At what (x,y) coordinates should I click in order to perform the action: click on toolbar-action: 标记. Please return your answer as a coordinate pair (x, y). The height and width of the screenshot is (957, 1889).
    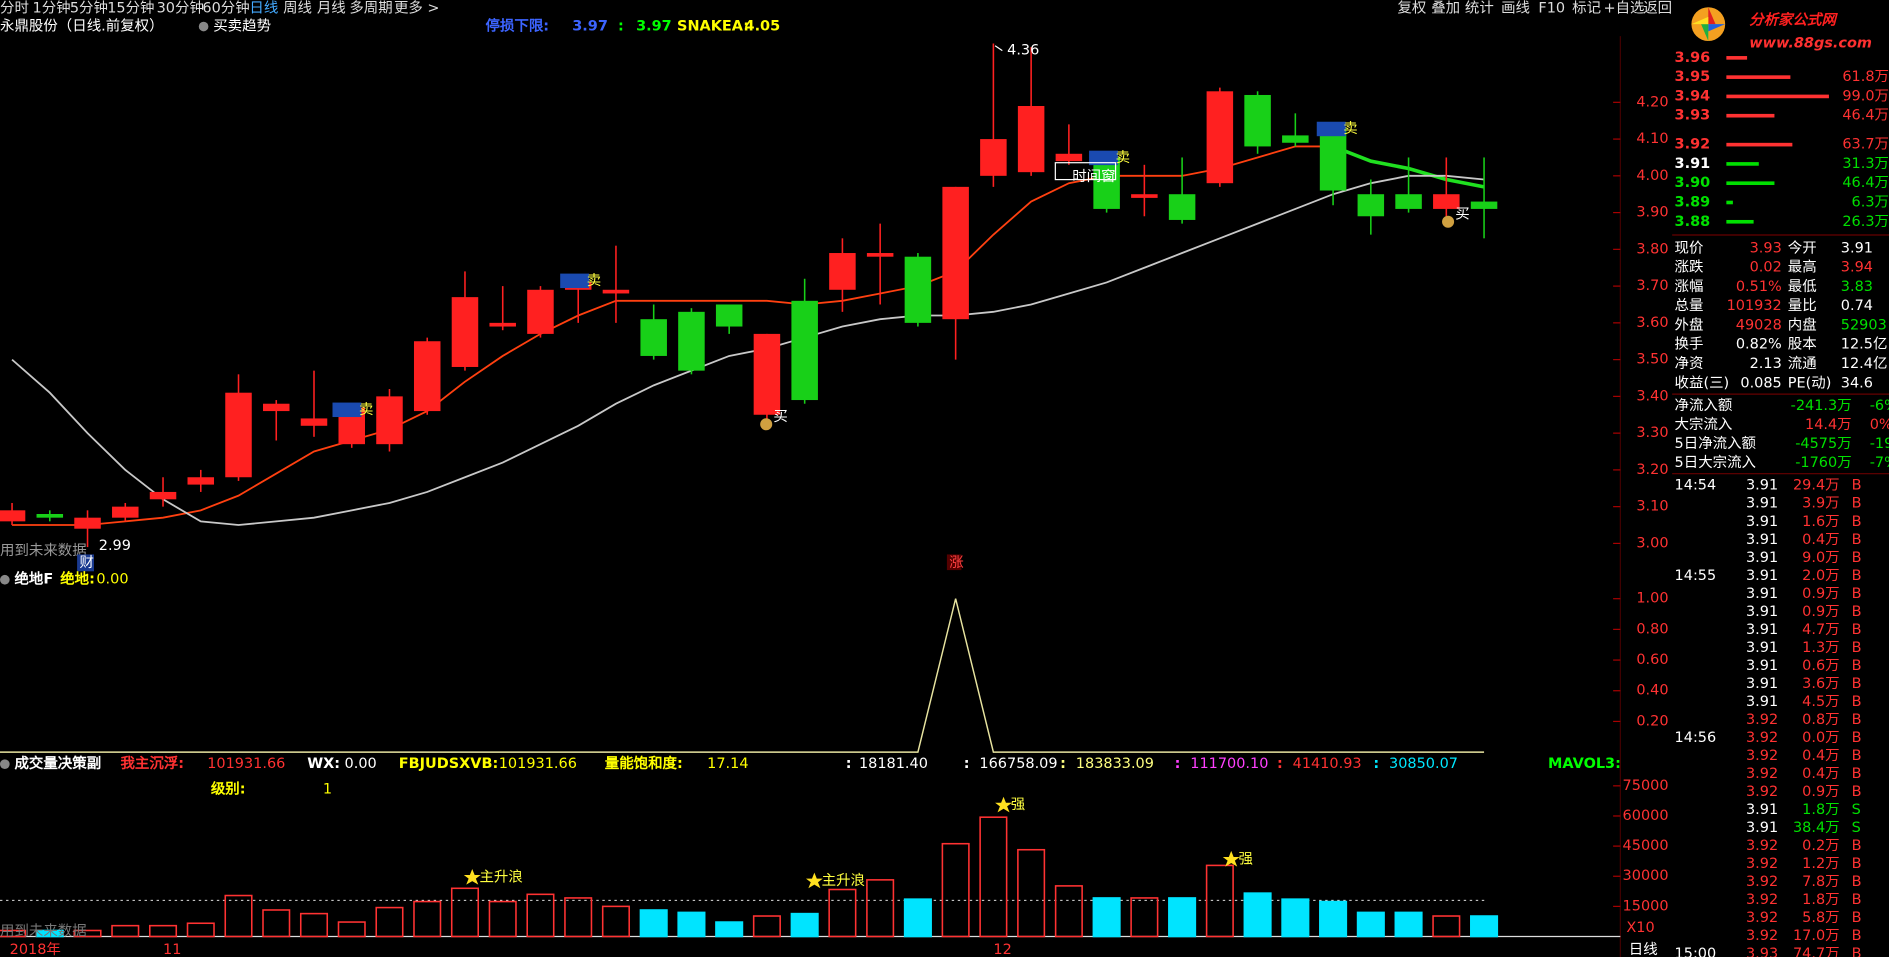
    Looking at the image, I should click on (1586, 8).